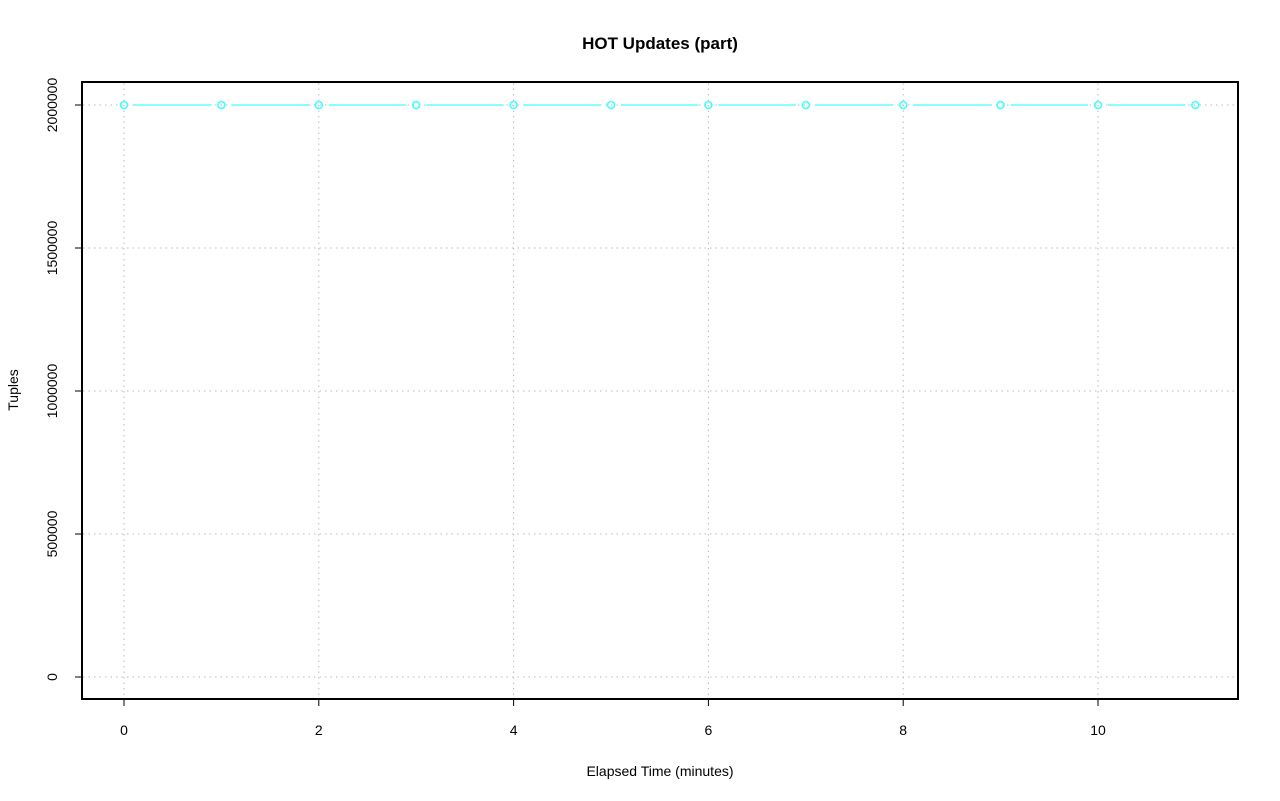 The image size is (1280, 801). I want to click on y-tick-label: 2000000, so click(52, 105).